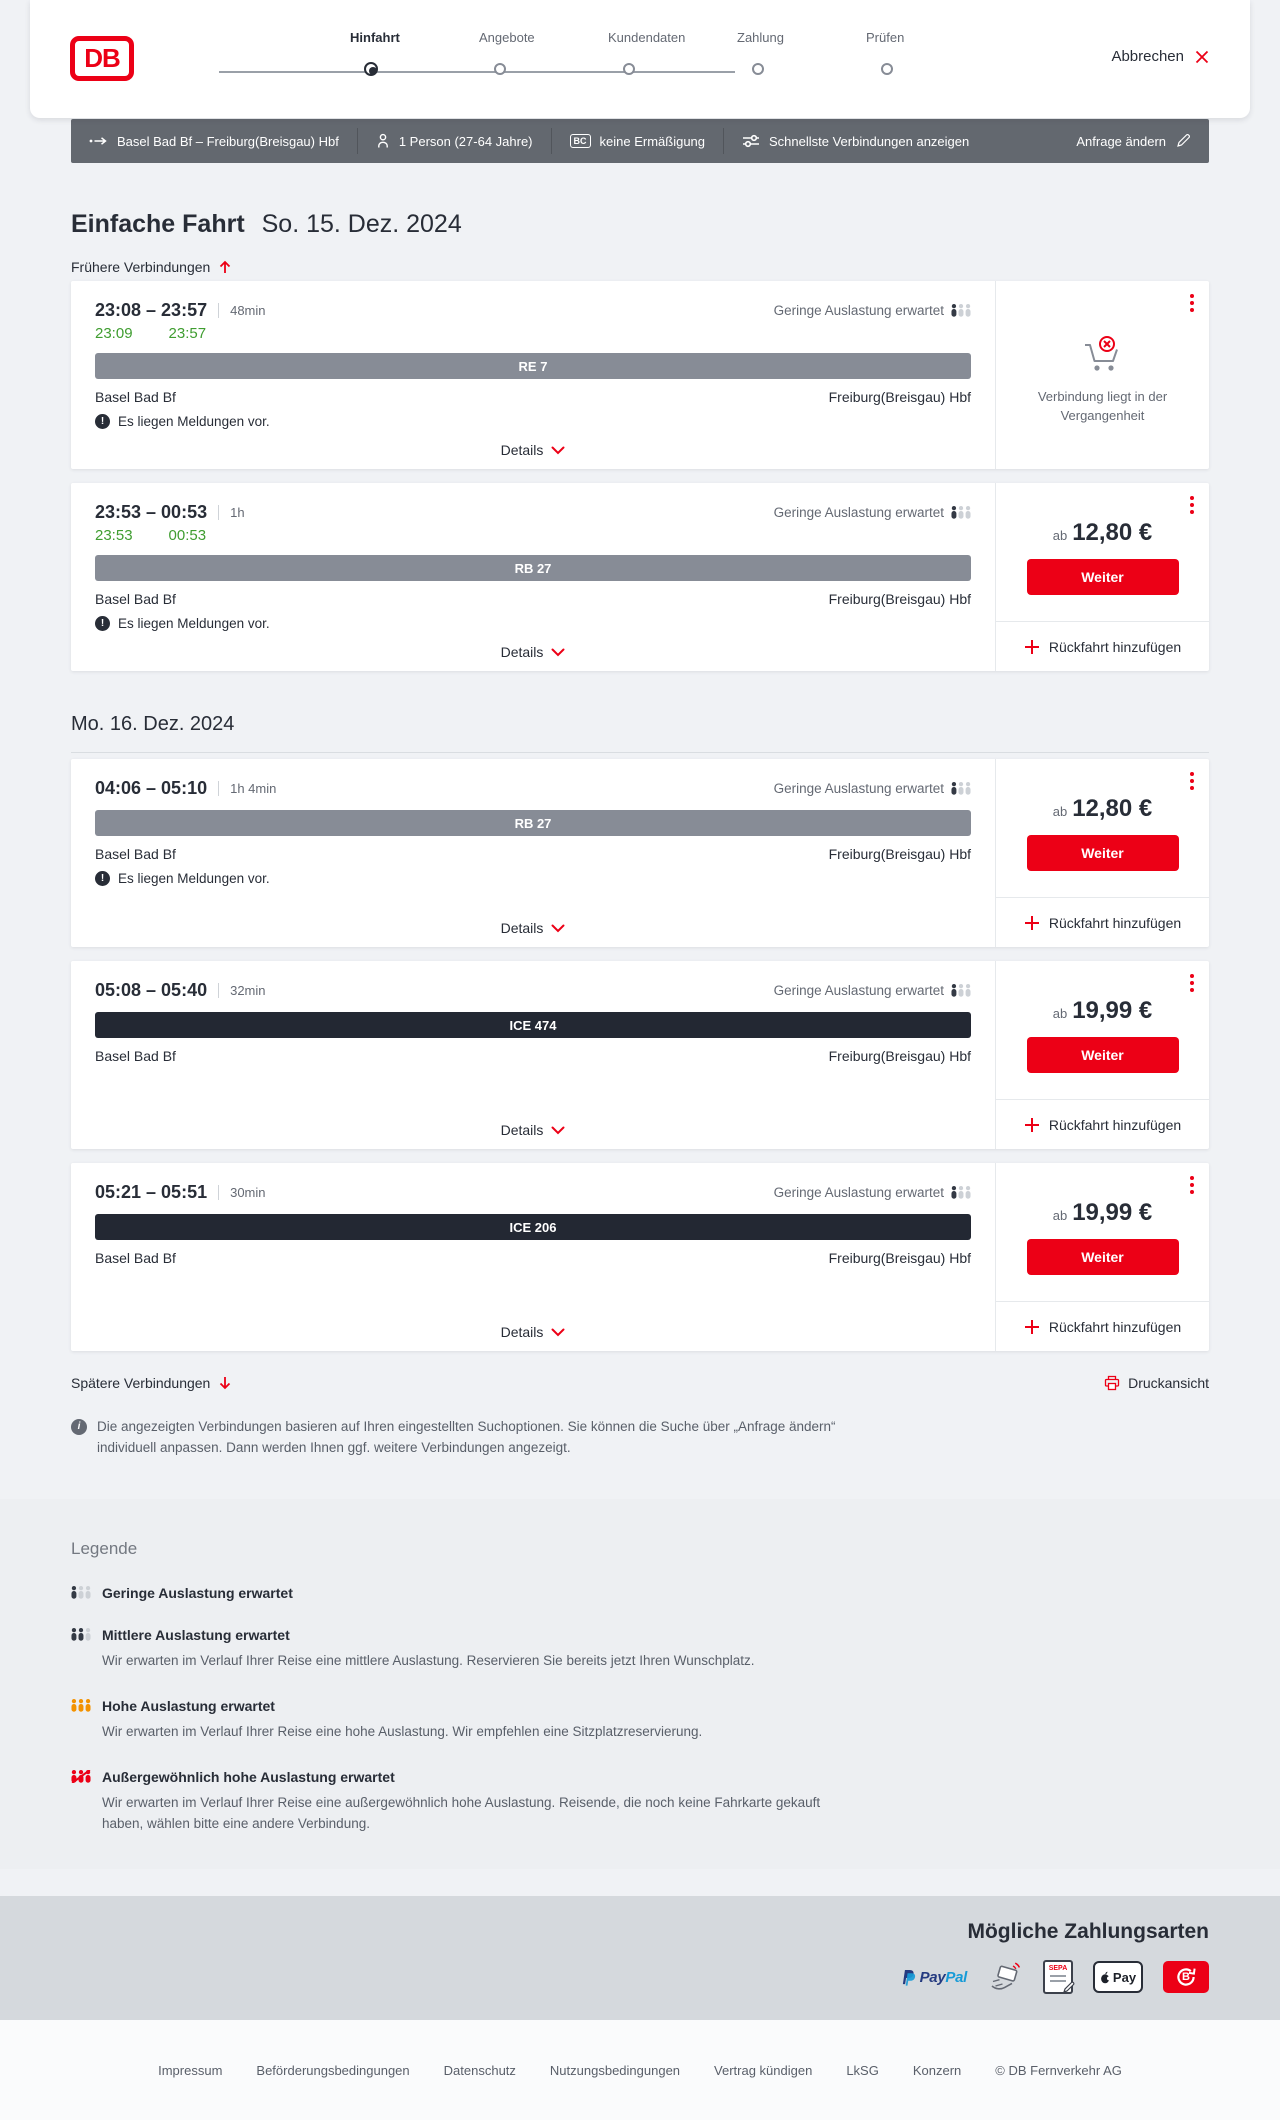 This screenshot has width=1280, height=2120. Describe the element at coordinates (760, 37) in the screenshot. I see `step-label: Zahlung` at that location.